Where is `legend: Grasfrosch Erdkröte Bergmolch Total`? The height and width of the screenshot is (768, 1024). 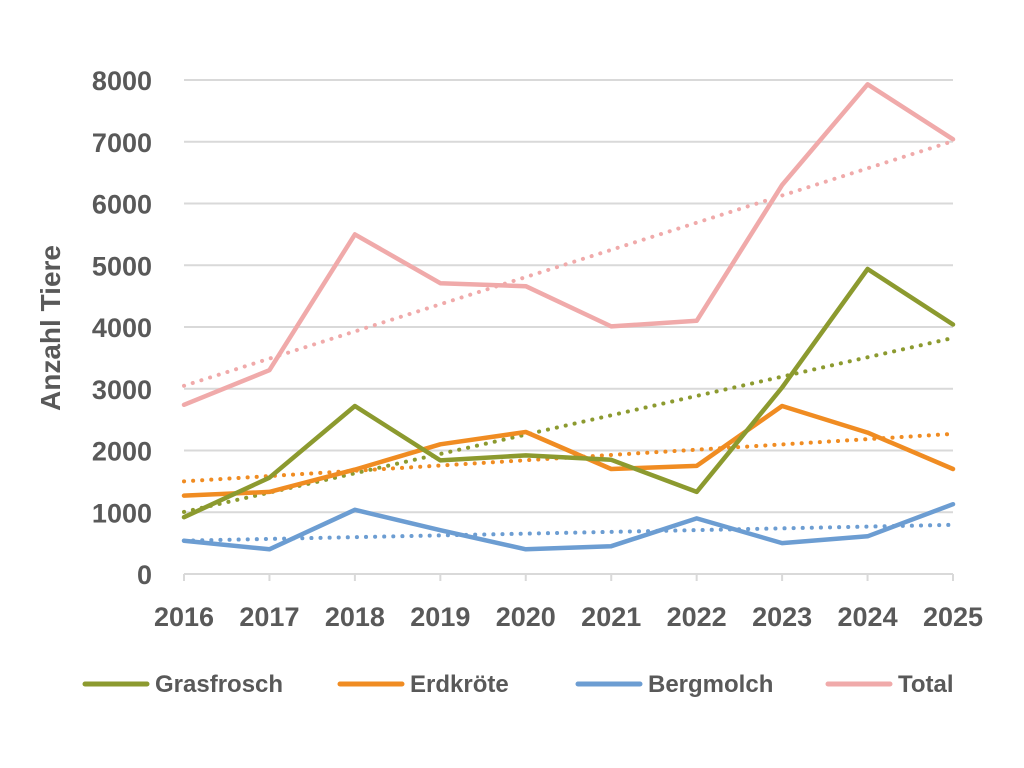
legend: Grasfrosch Erdkröte Bergmolch Total is located at coordinates (518, 684).